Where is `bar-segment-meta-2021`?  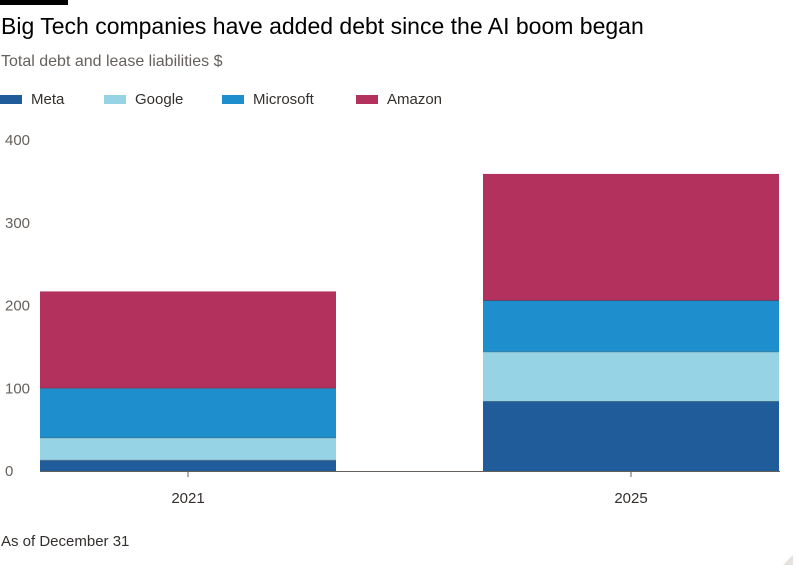
bar-segment-meta-2021 is located at coordinates (188, 465).